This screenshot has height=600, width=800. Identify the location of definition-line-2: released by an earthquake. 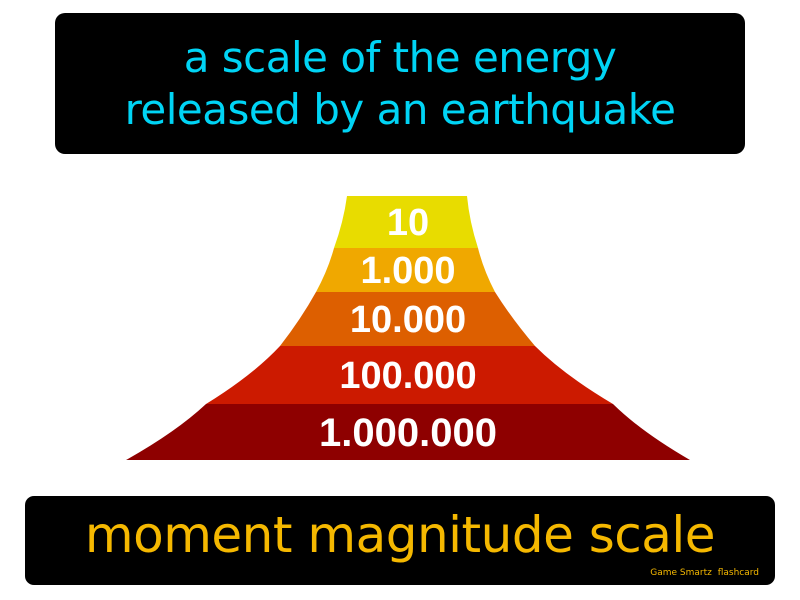
(400, 109).